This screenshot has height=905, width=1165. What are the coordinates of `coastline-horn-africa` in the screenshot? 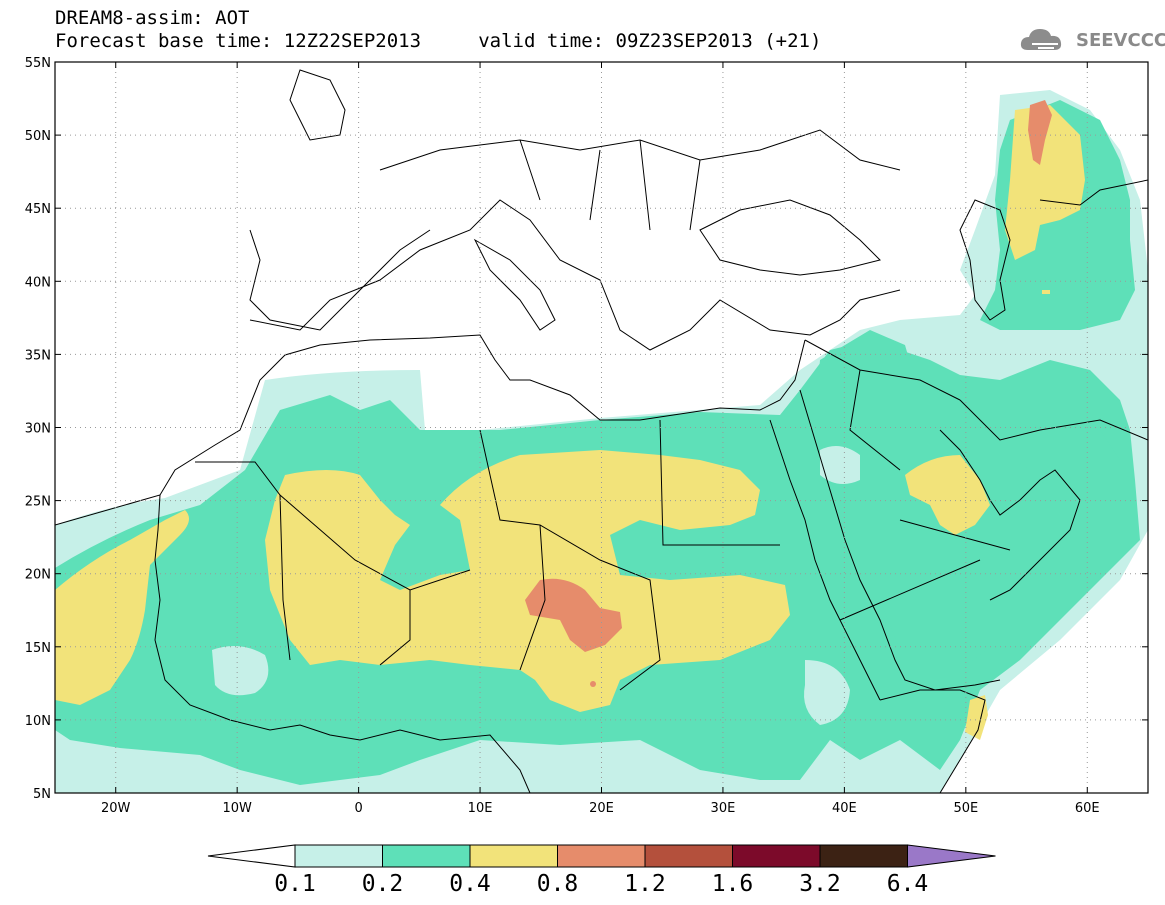 It's located at (932, 741).